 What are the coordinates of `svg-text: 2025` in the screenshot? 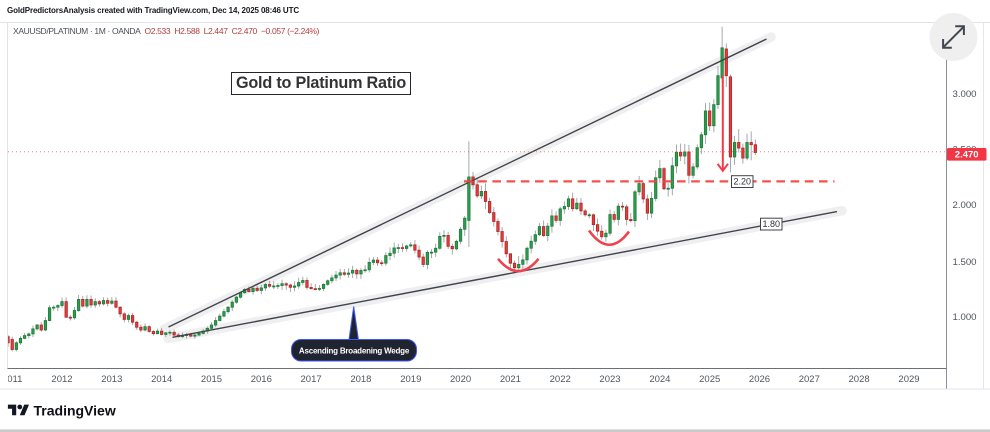 It's located at (709, 379).